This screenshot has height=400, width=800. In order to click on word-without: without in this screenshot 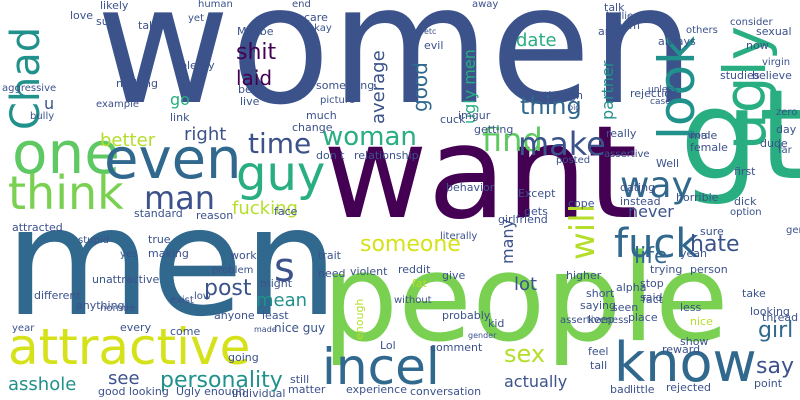, I will do `click(413, 300)`.